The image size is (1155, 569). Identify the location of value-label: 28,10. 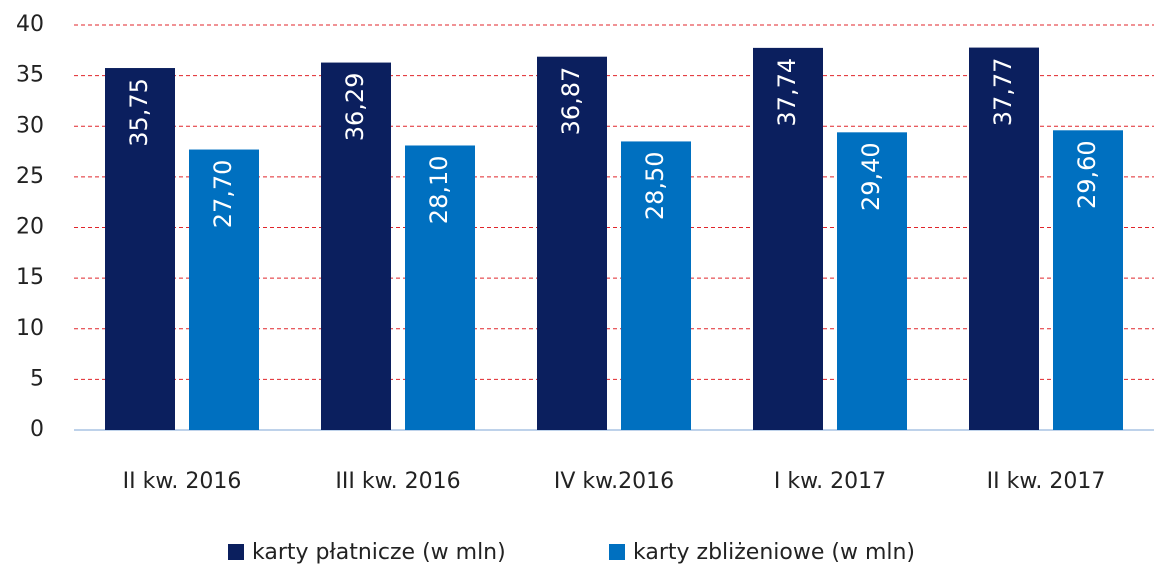
(439, 189).